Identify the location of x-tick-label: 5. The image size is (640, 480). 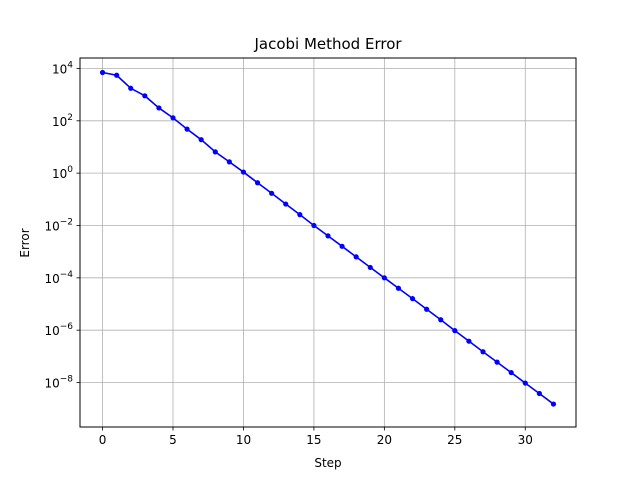
(173, 440).